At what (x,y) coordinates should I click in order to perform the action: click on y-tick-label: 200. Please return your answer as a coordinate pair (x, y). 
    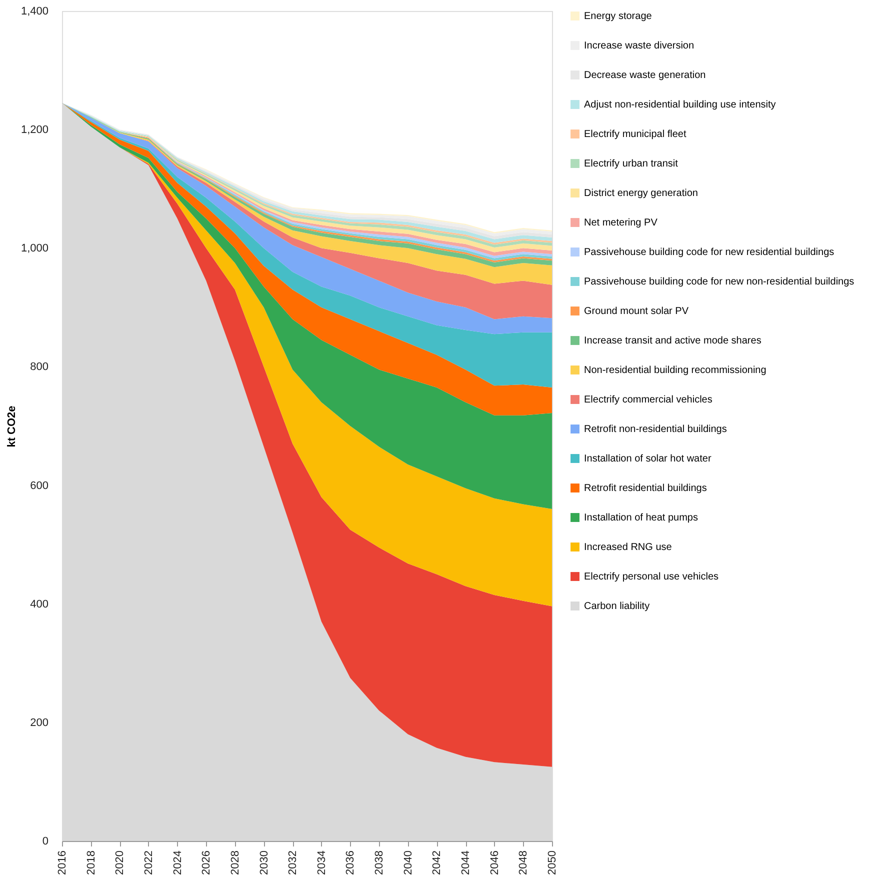
    Looking at the image, I should click on (39, 722).